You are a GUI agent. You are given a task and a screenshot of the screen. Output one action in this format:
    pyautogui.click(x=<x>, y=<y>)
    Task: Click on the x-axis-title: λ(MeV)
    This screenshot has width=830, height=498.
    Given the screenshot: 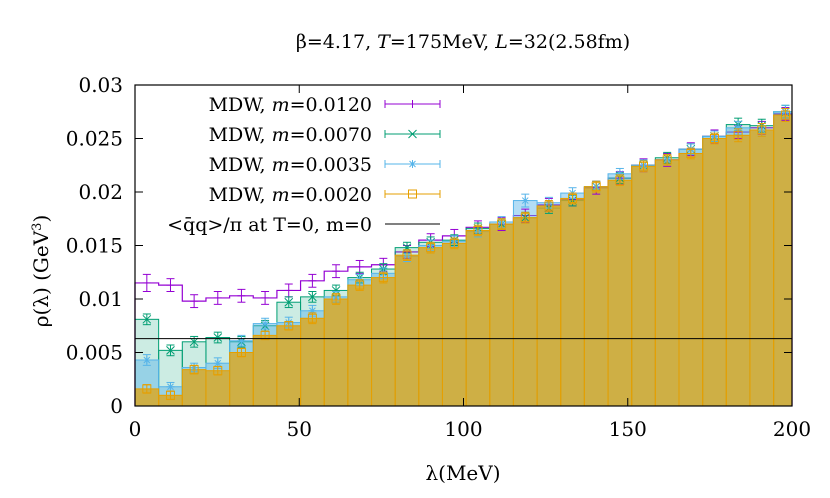 What is the action you would take?
    pyautogui.click(x=462, y=473)
    